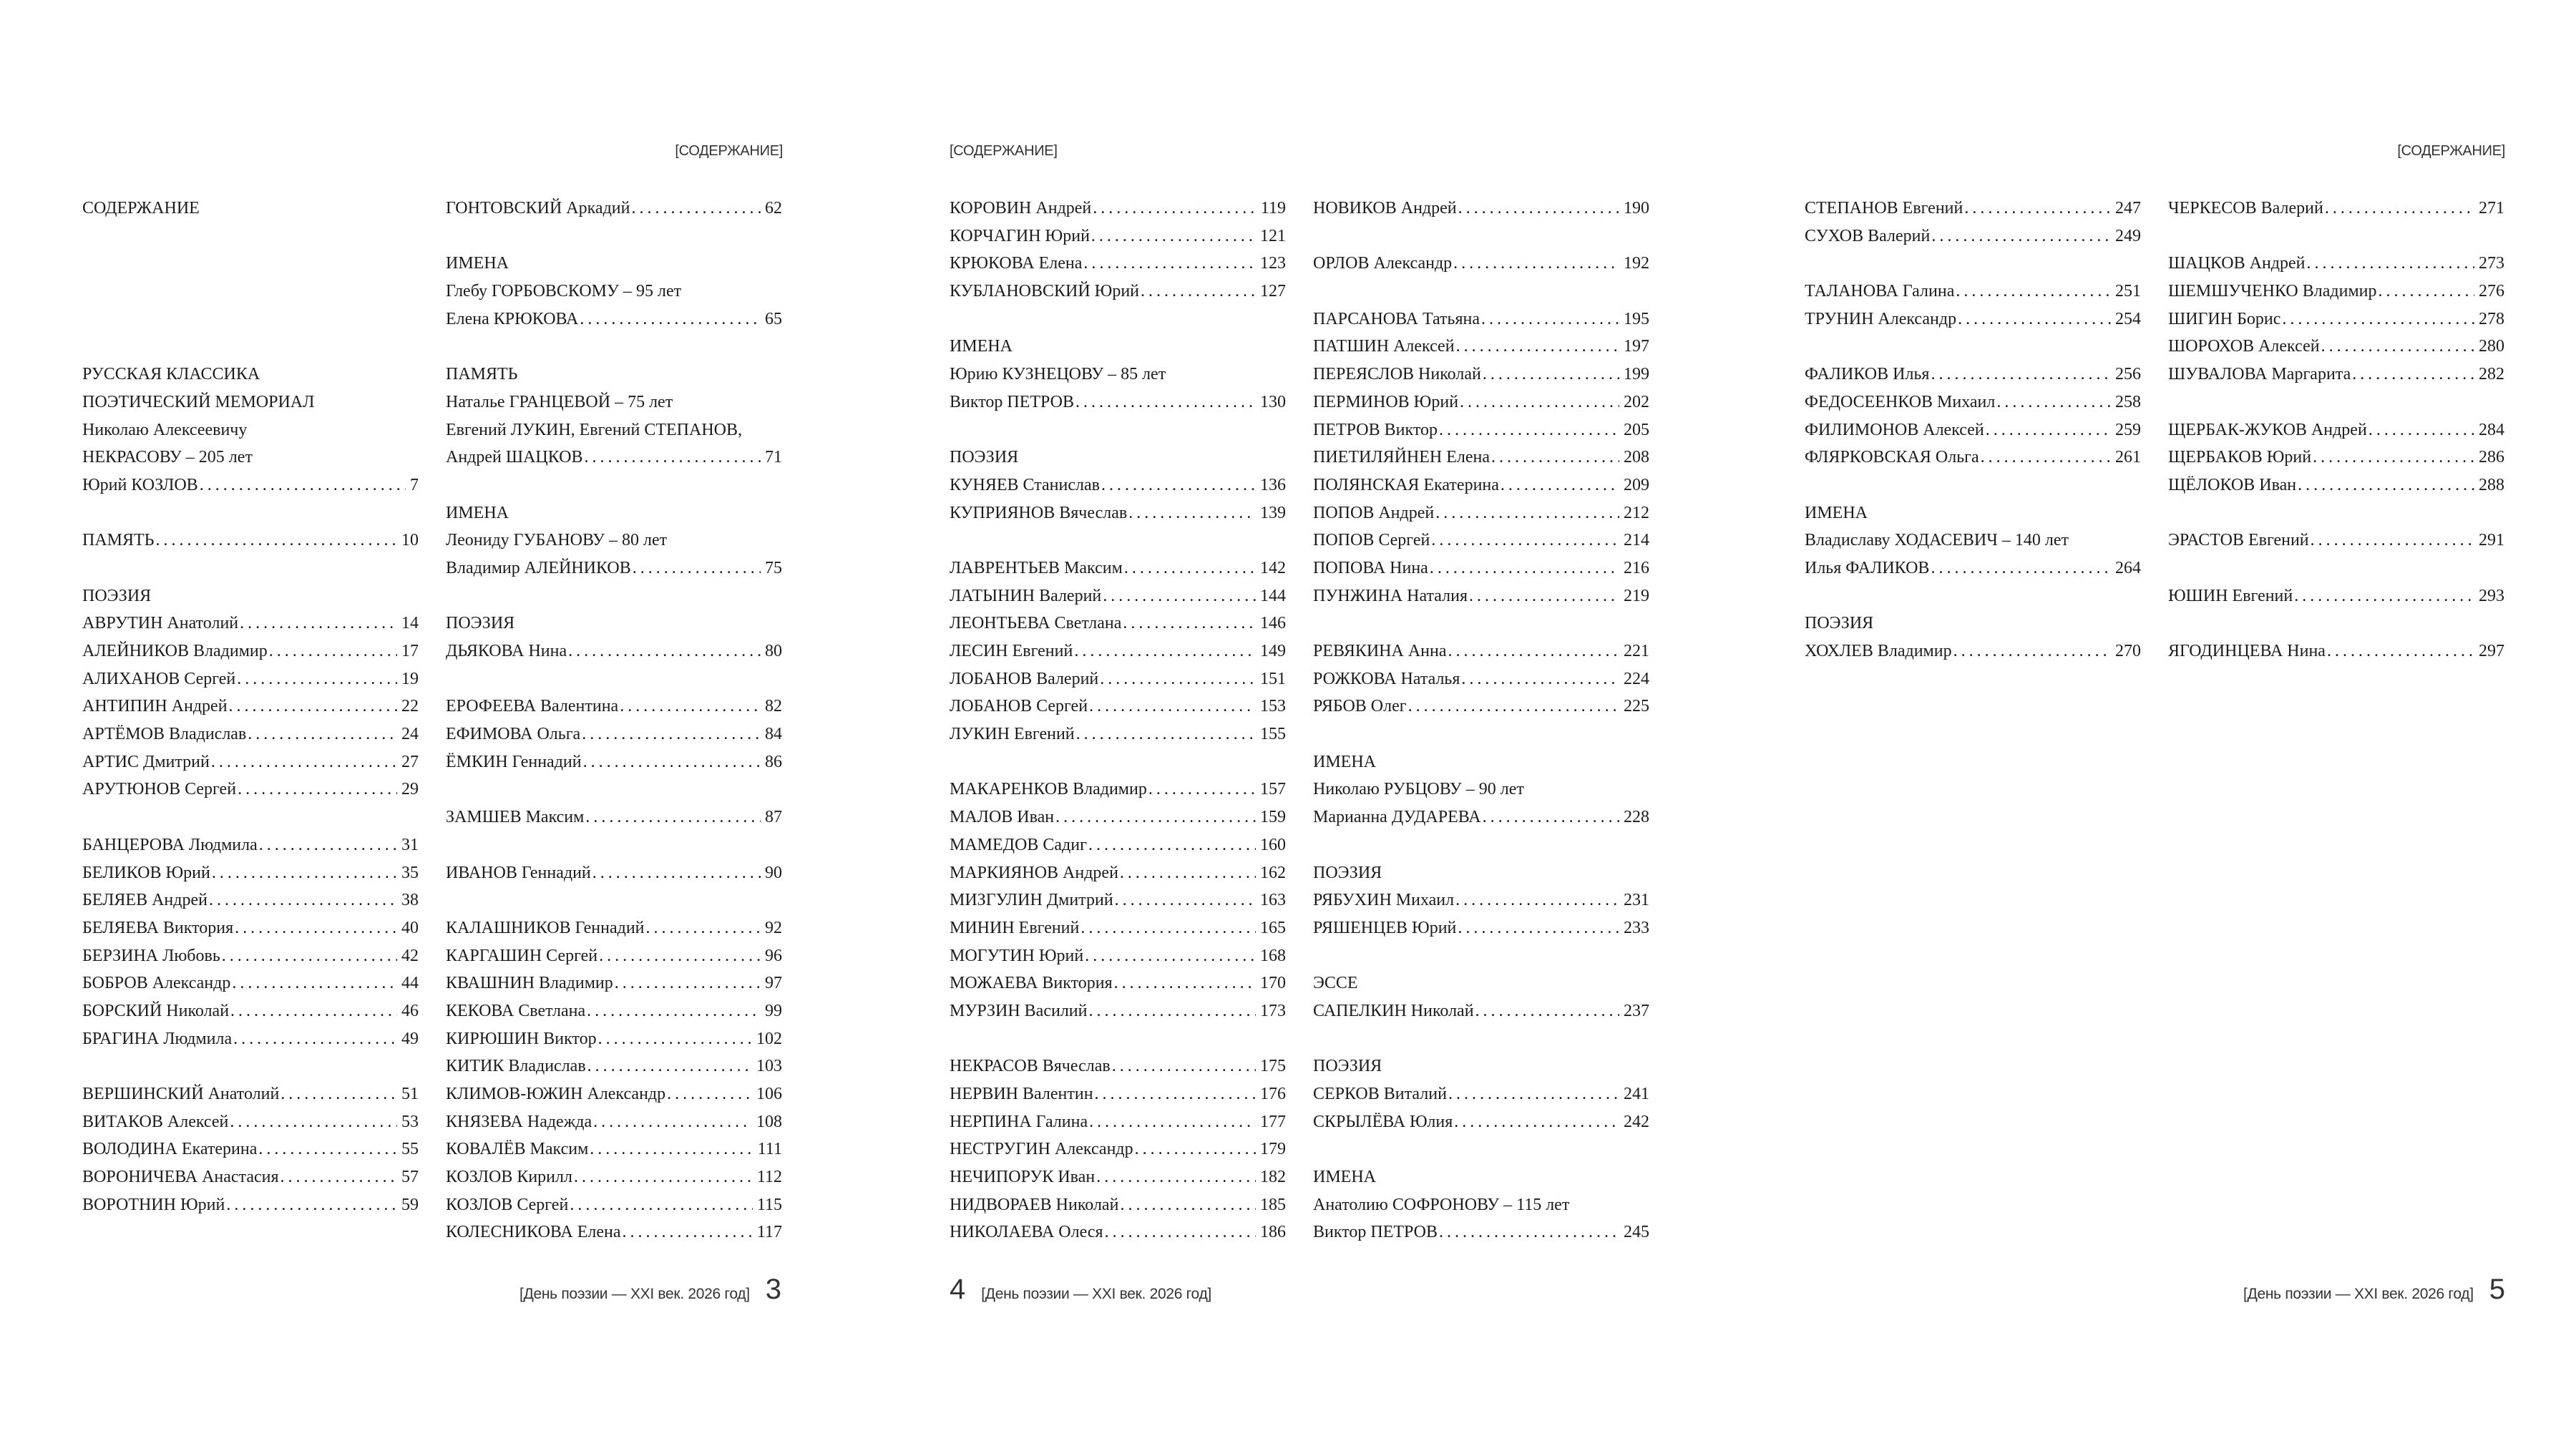 This screenshot has height=1431, width=2576. Describe the element at coordinates (614, 541) in the screenshot. I see `toc-heading: Леониду ГУБАНОВУ – 80 лет` at that location.